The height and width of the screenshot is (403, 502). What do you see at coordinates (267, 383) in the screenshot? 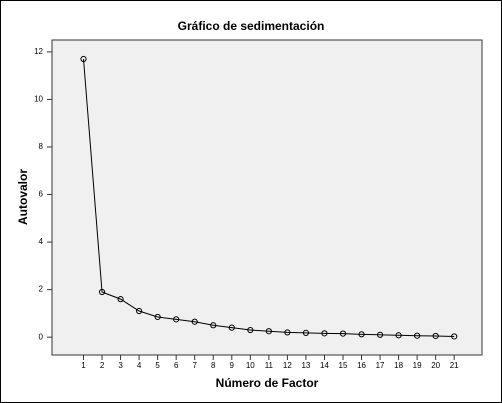
I see `x-axis-label: Número de Factor` at bounding box center [267, 383].